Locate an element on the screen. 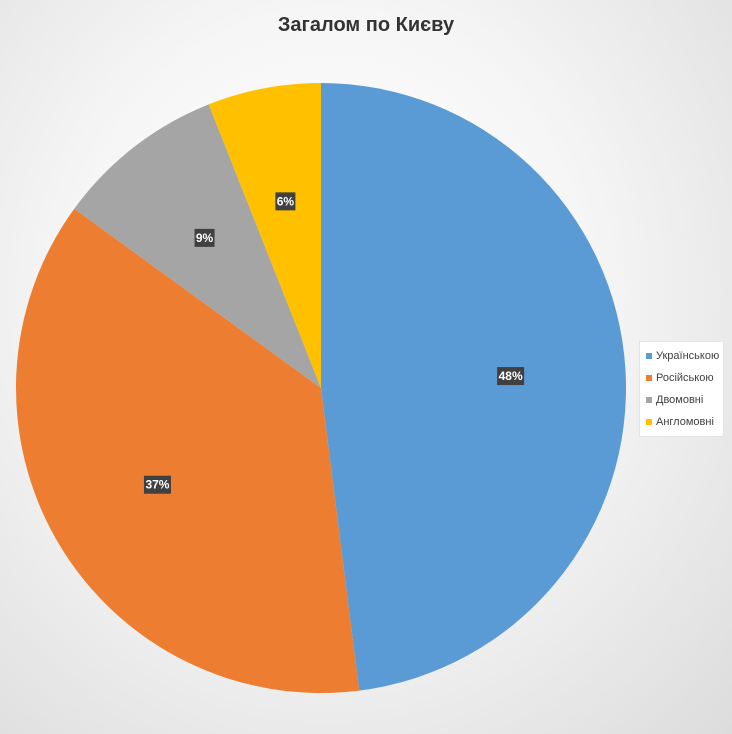 This screenshot has width=732, height=734. data-label-text: 48% is located at coordinates (511, 376).